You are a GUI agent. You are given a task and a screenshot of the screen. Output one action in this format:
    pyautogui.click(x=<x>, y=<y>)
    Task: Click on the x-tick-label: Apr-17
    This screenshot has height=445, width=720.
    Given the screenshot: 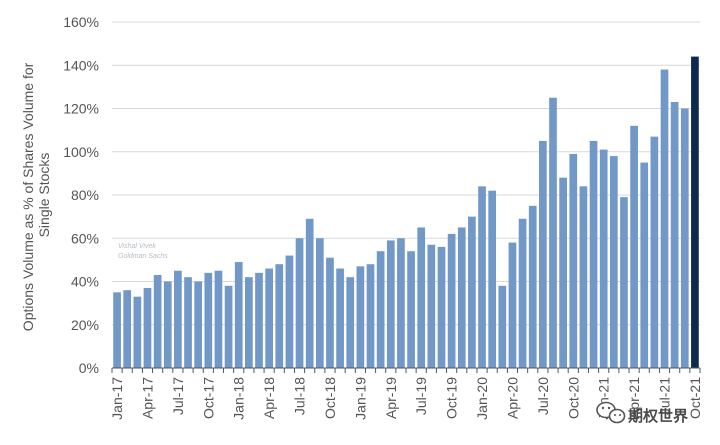 What is the action you would take?
    pyautogui.click(x=147, y=398)
    